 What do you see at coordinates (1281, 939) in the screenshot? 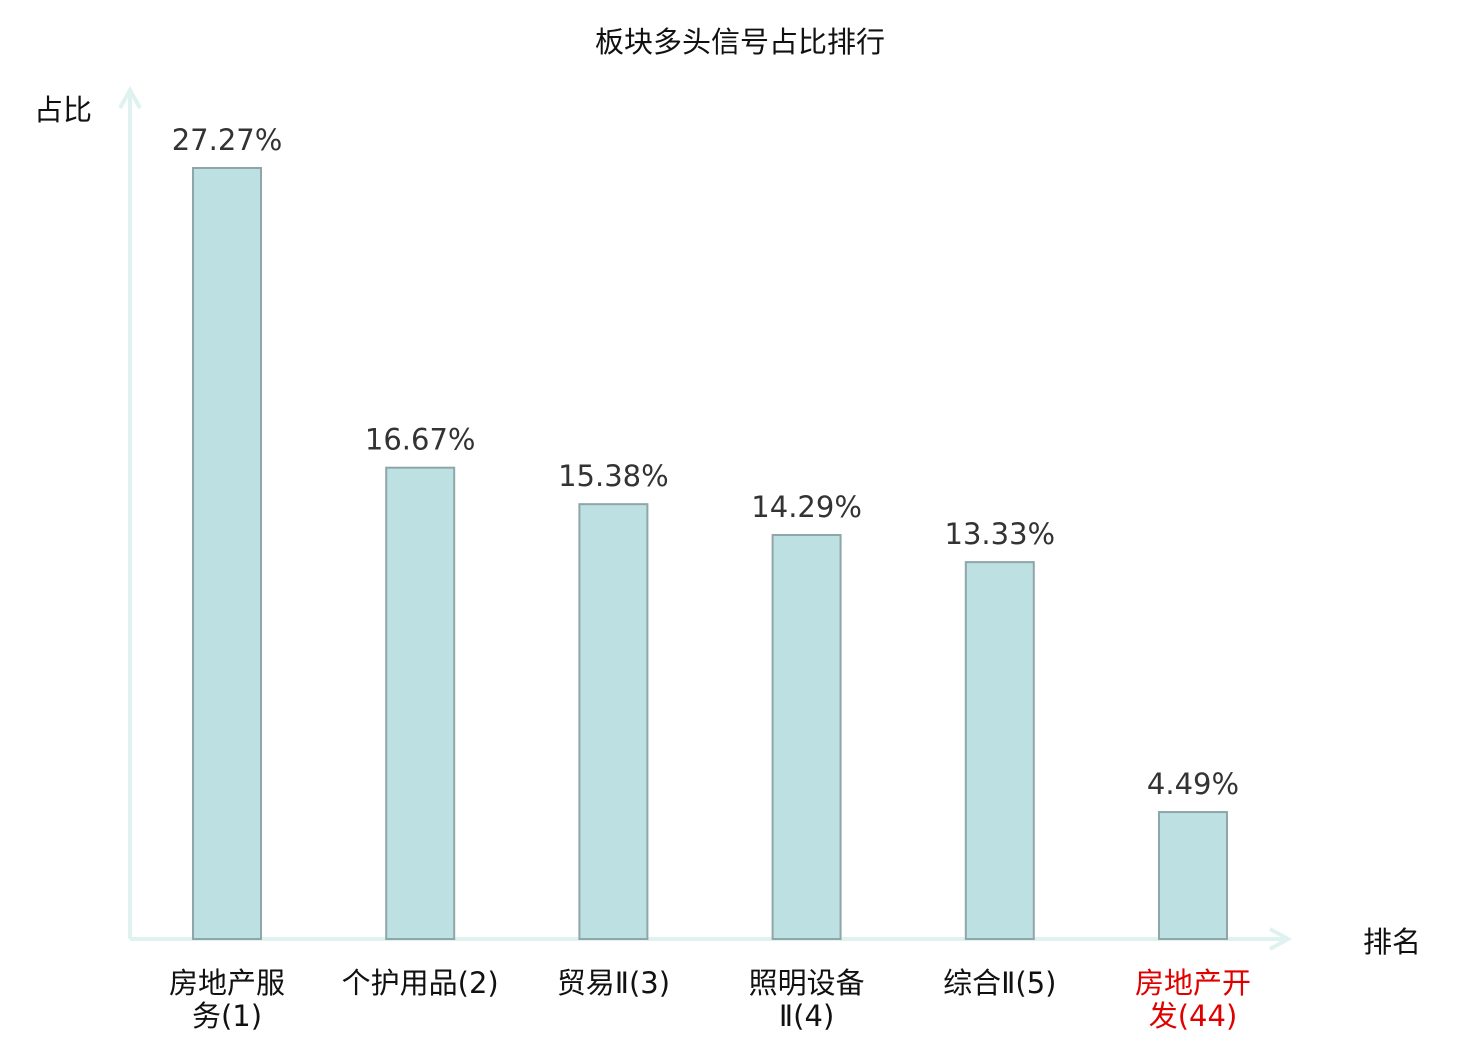
I see `x-axis-arrow` at bounding box center [1281, 939].